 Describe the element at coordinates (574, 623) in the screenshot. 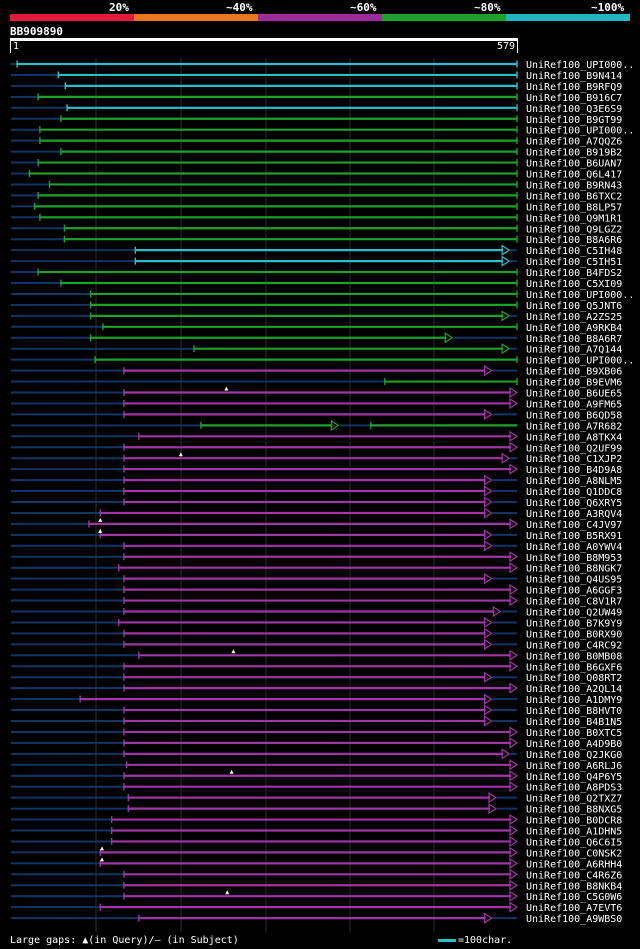

I see `hit-label-52: UniRef100_B7K9Y9` at that location.